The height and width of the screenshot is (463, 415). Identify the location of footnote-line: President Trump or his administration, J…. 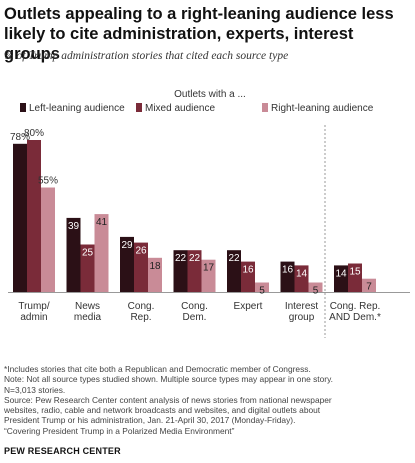
(150, 420).